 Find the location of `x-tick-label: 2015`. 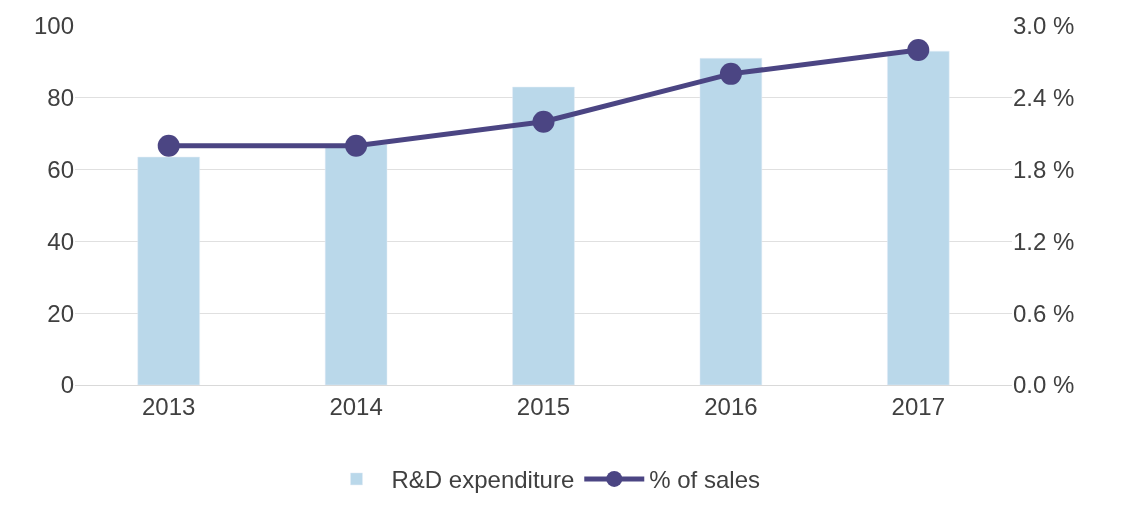

x-tick-label: 2015 is located at coordinates (543, 406).